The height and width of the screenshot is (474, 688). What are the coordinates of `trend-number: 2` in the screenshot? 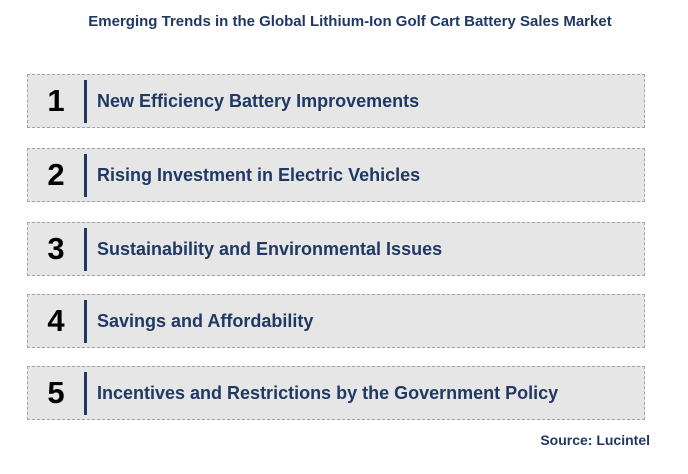 It's located at (56, 174).